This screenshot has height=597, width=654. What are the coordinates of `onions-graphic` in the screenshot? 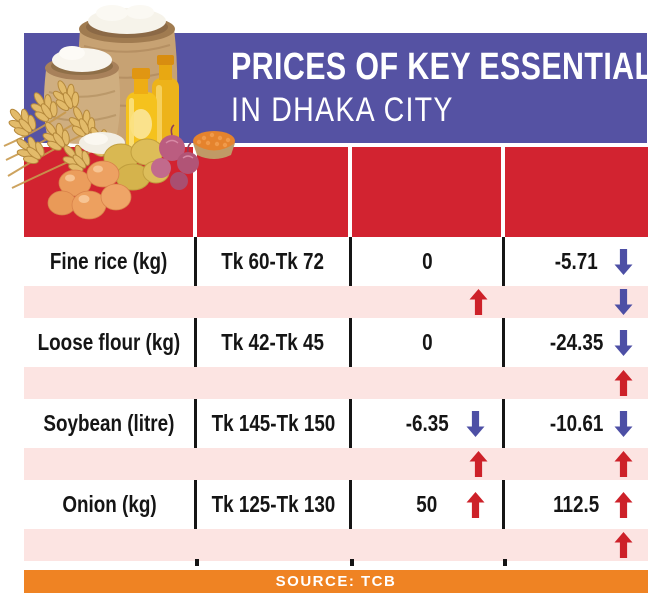 It's located at (175, 157).